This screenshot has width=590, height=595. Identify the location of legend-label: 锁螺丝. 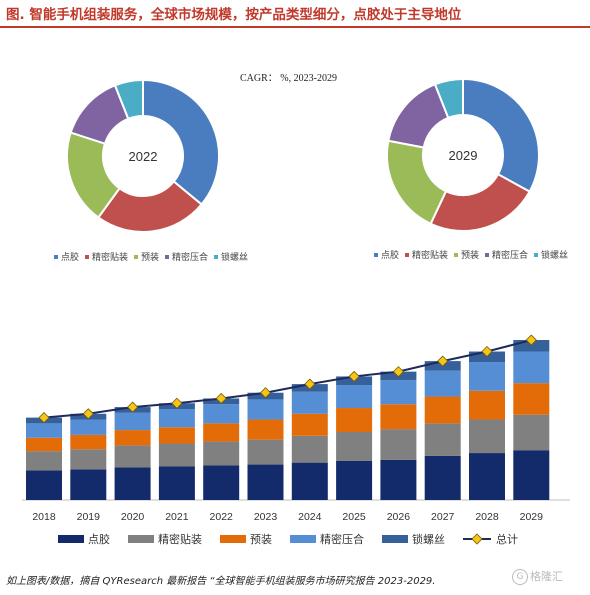
(234, 256).